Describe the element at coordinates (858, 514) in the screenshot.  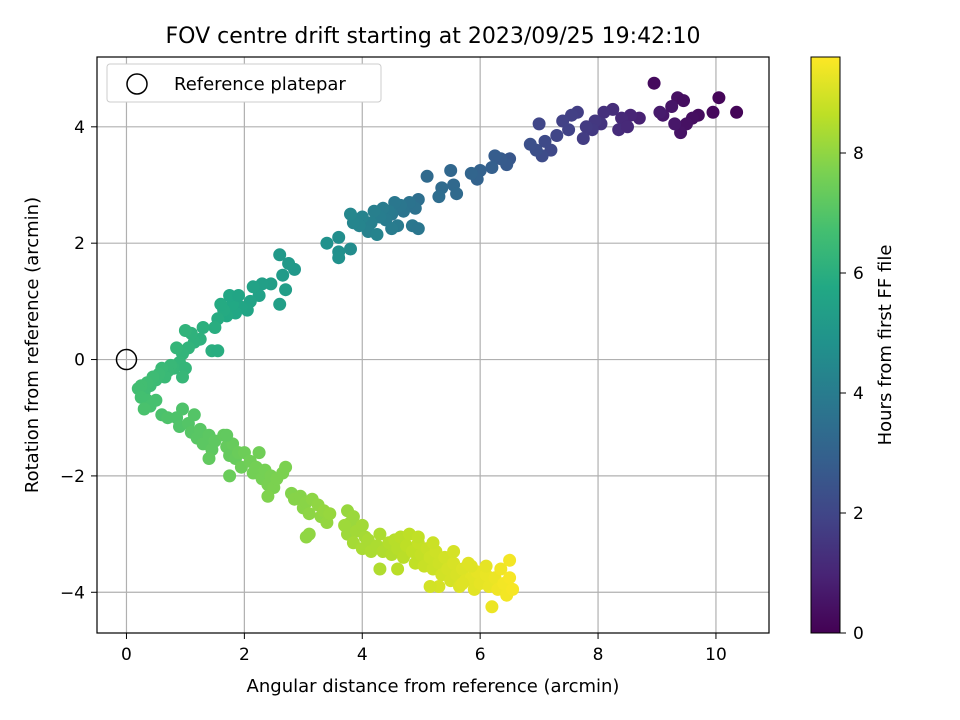
I see `colorbar-tick-label: 2` at that location.